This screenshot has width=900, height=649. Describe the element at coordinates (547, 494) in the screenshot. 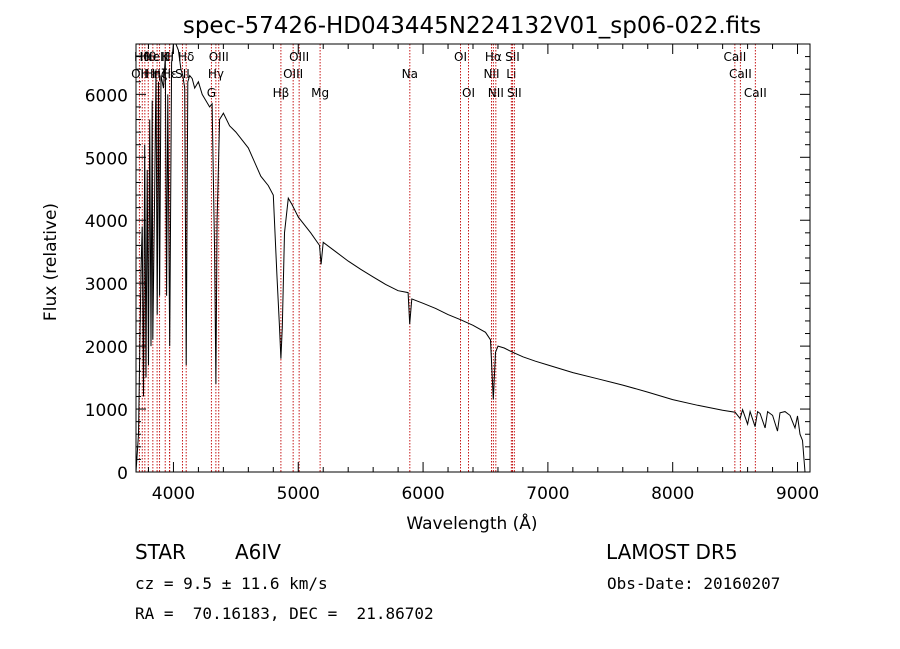

I see `x-tick-label: 7000` at that location.